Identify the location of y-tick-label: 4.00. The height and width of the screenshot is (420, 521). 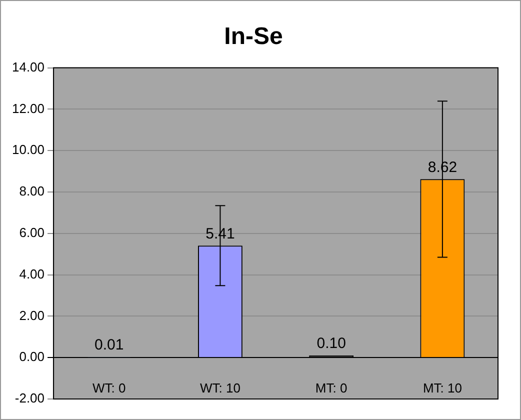
(32, 274).